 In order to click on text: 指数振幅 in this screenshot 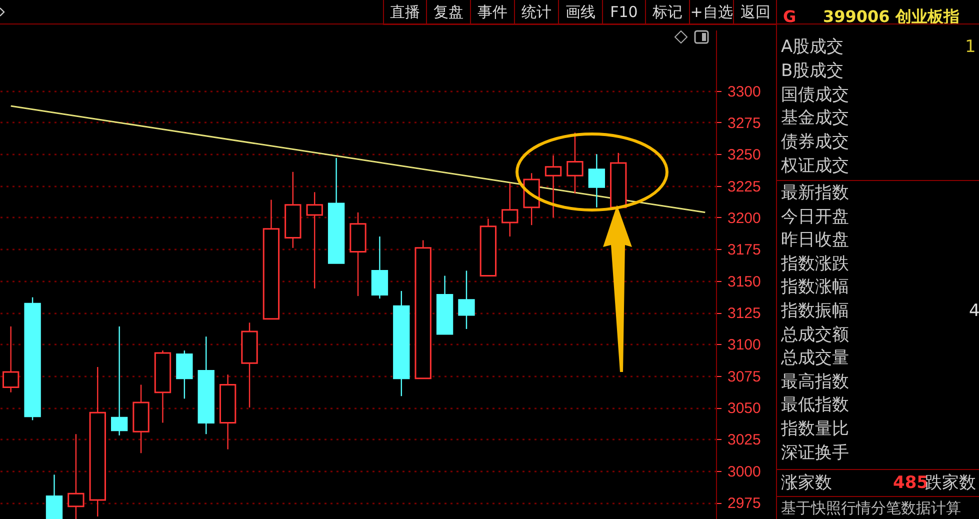, I will do `click(815, 311)`.